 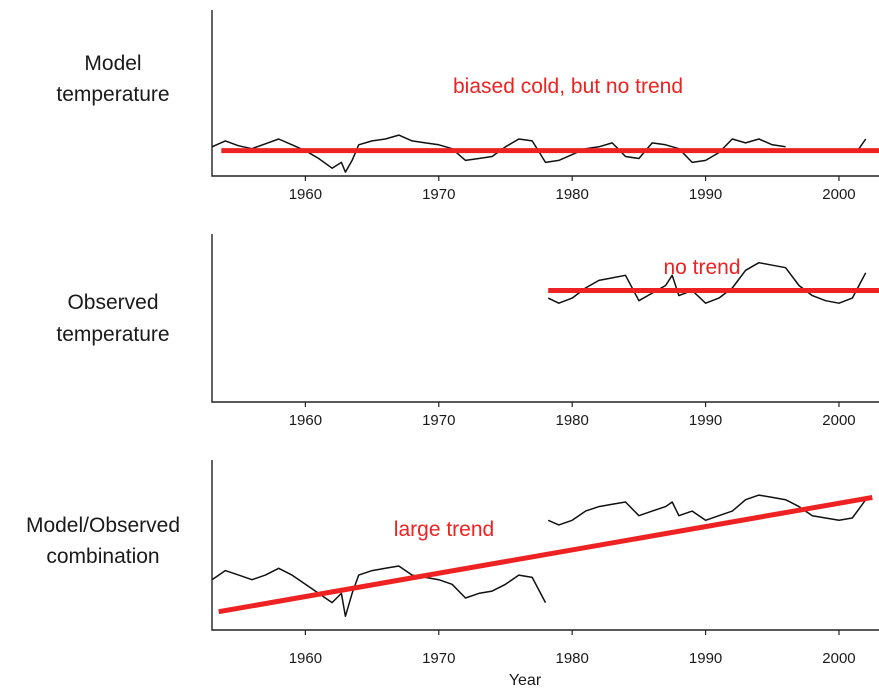 I want to click on panel-observed-xtick-label-1980: 1980, so click(x=571, y=420).